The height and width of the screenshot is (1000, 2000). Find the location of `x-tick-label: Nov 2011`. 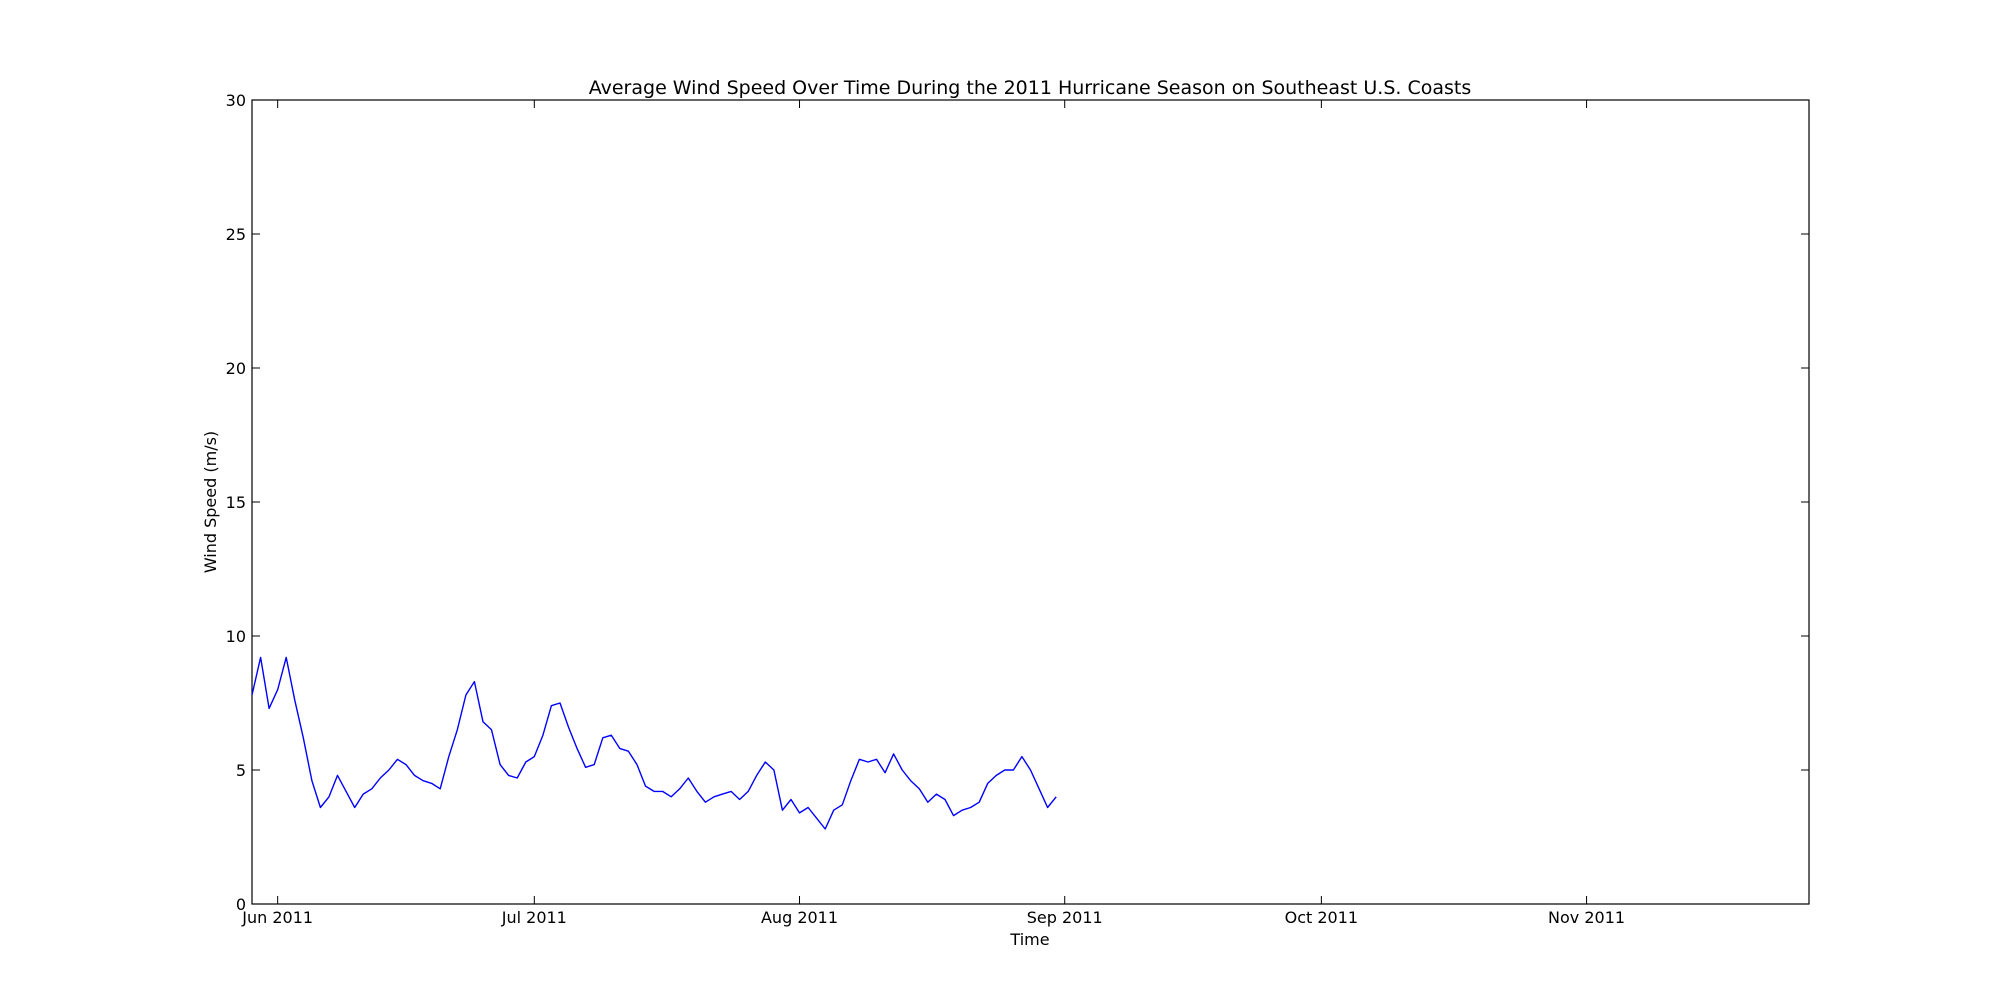

x-tick-label: Nov 2011 is located at coordinates (1586, 917).